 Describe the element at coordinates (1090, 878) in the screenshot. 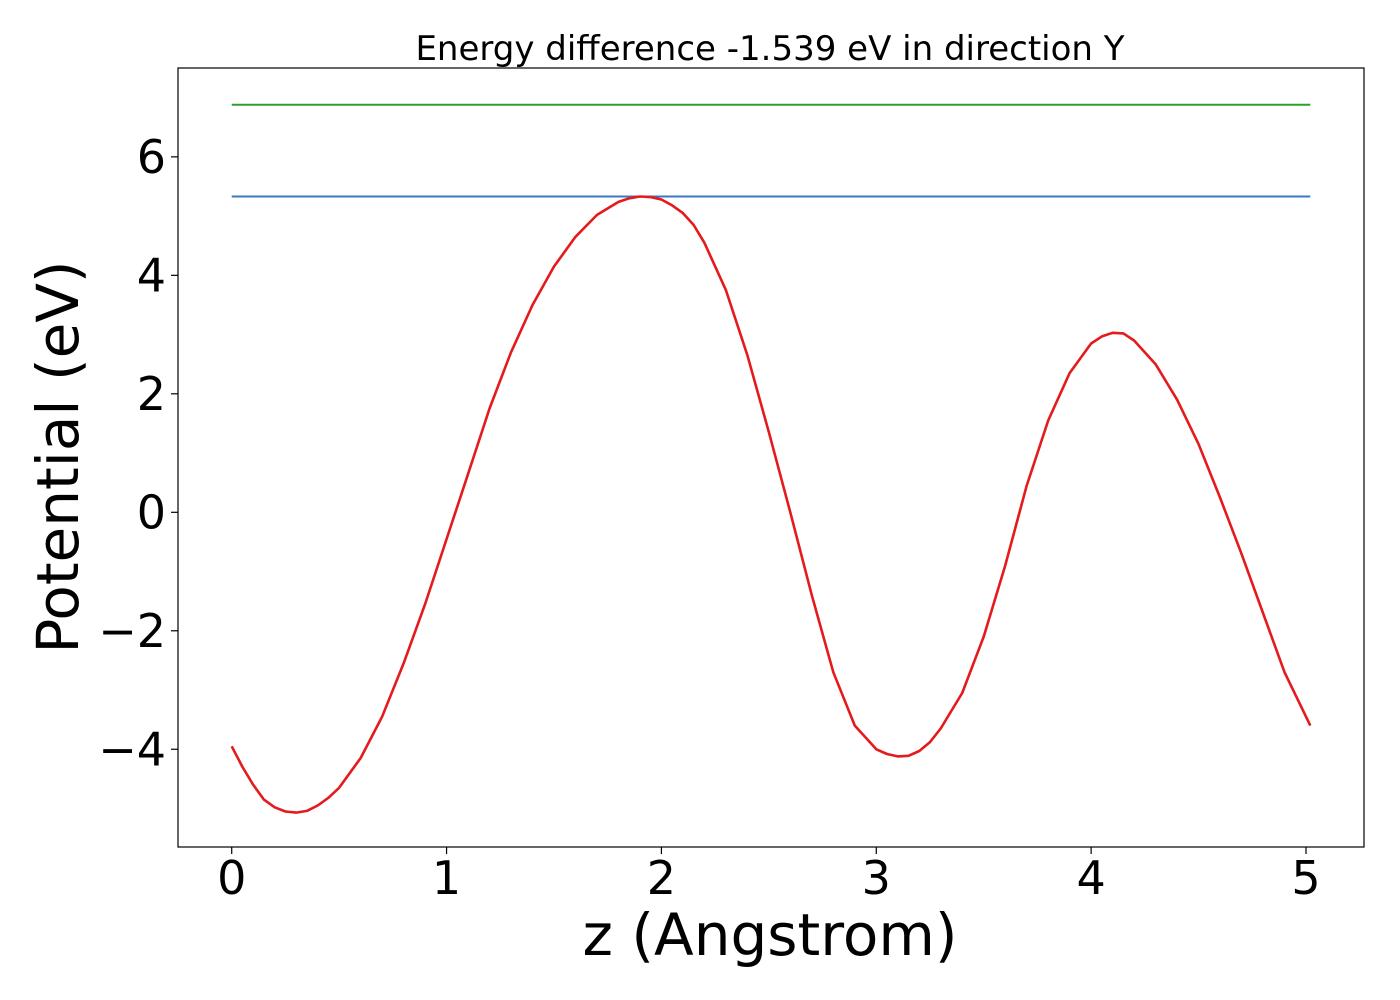

I see `x-tick-label: 4` at that location.